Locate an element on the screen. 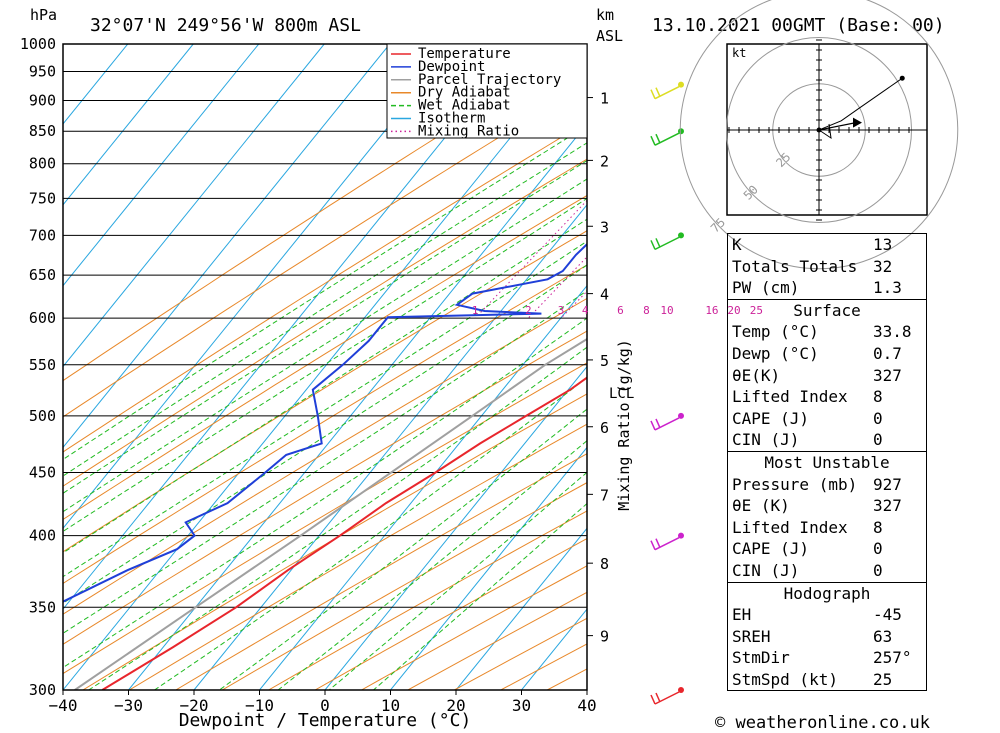 This screenshot has height=733, width=1000. s-dewp-row: Dewp (°C) 0.7 is located at coordinates (827, 354).